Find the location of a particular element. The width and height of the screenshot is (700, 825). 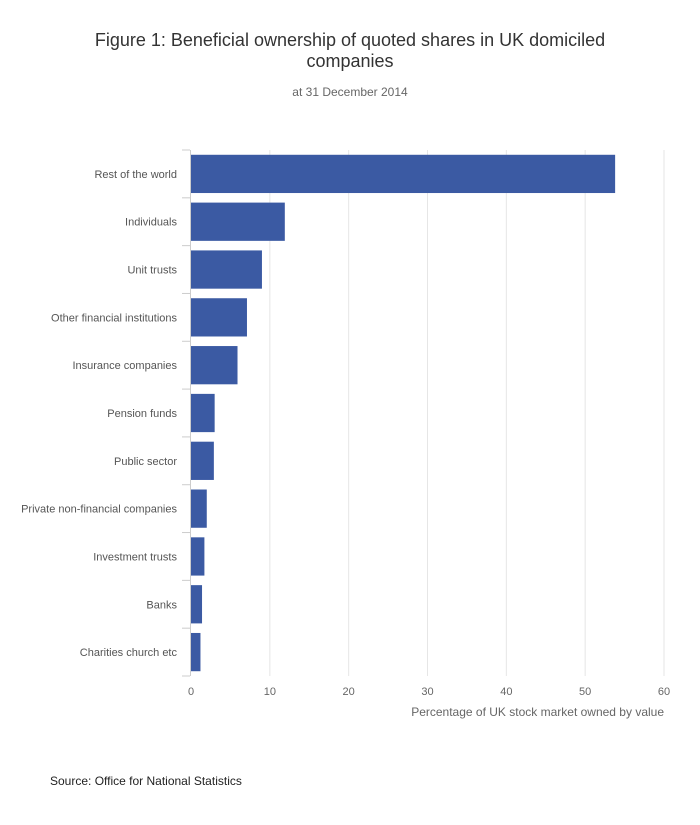

x-tick-label: 0 is located at coordinates (191, 692).